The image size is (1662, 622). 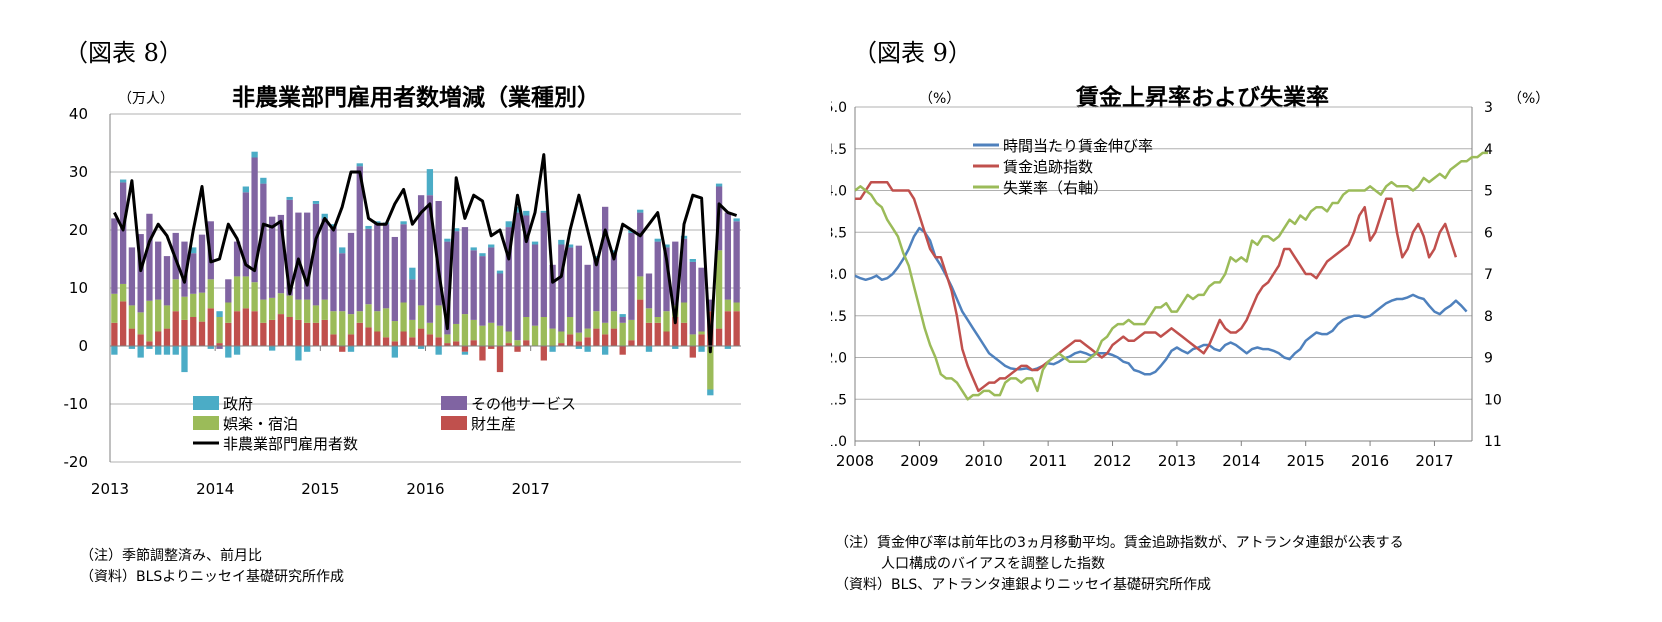 I want to click on y-left-tick-label: 3.0, so click(x=839, y=275).